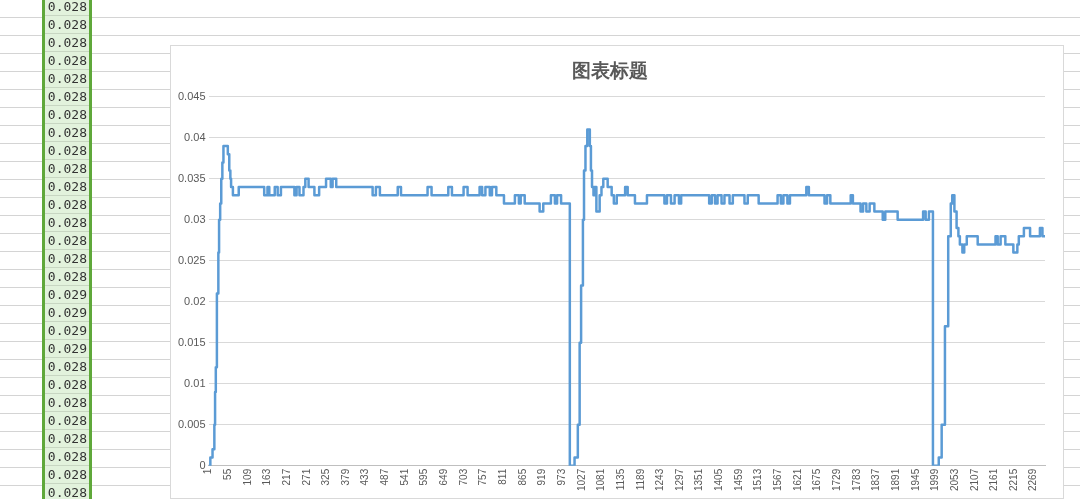 Image resolution: width=1080 pixels, height=499 pixels. What do you see at coordinates (994, 479) in the screenshot?
I see `x-tick-label: 2161` at bounding box center [994, 479].